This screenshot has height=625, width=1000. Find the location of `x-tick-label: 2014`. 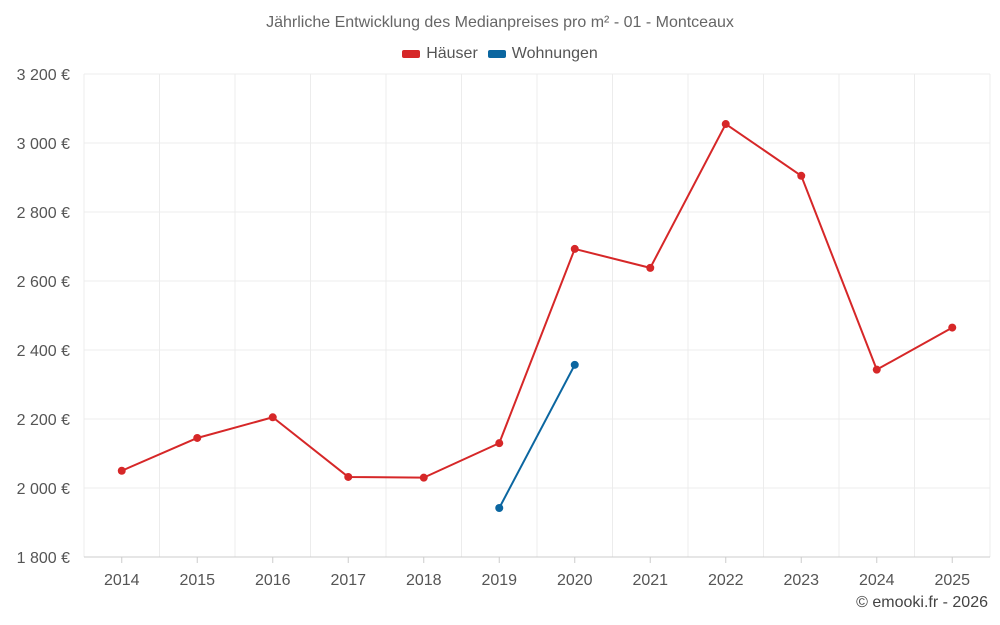

x-tick-label: 2014 is located at coordinates (122, 580).